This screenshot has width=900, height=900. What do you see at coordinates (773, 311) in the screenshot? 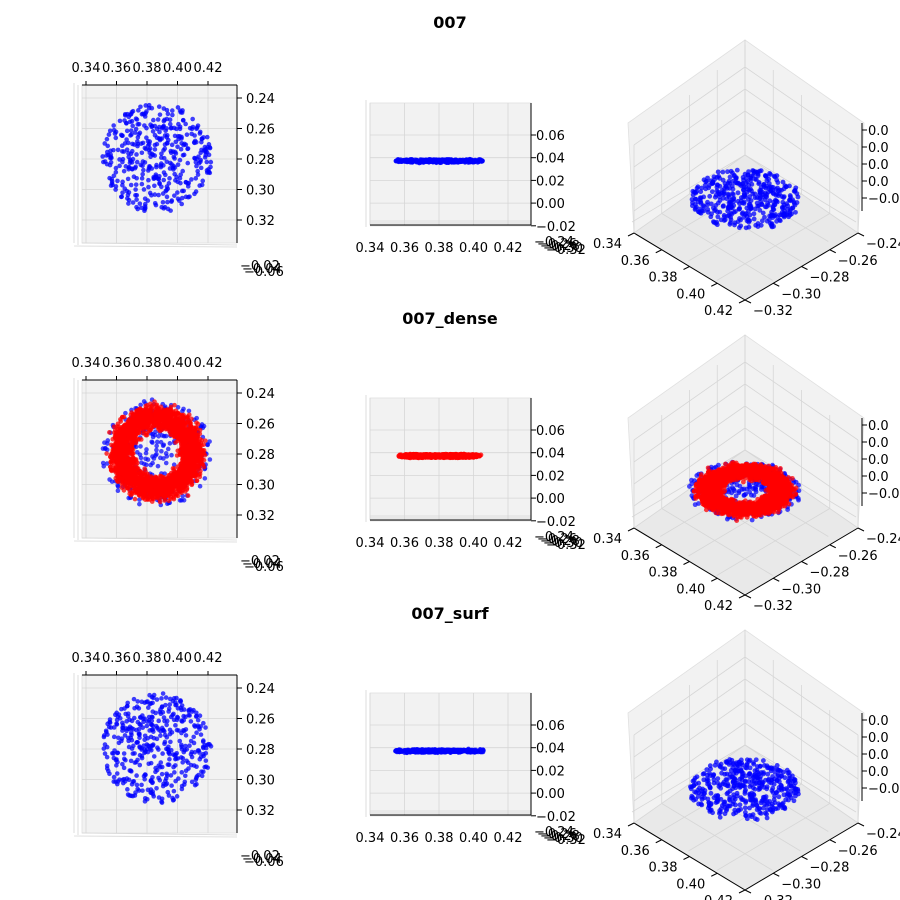
I see `iso-y-tick-4: −0.32` at bounding box center [773, 311].